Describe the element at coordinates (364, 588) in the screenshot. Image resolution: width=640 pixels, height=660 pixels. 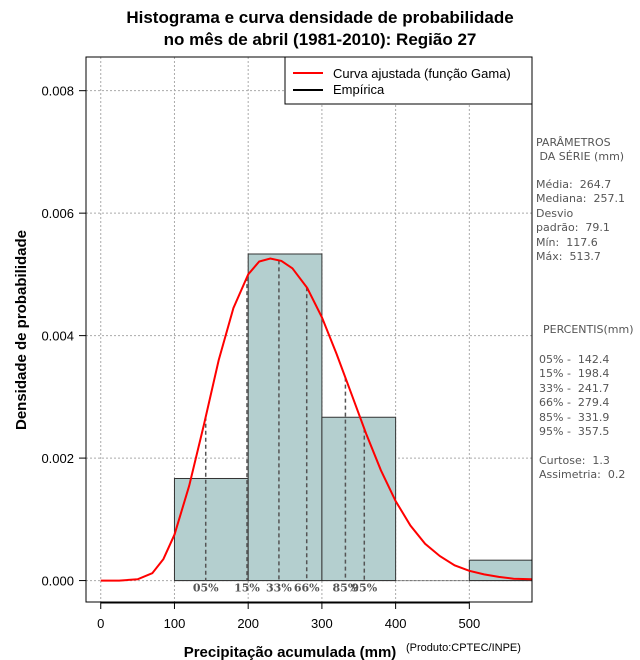
I see `percentile-label: 95%` at that location.